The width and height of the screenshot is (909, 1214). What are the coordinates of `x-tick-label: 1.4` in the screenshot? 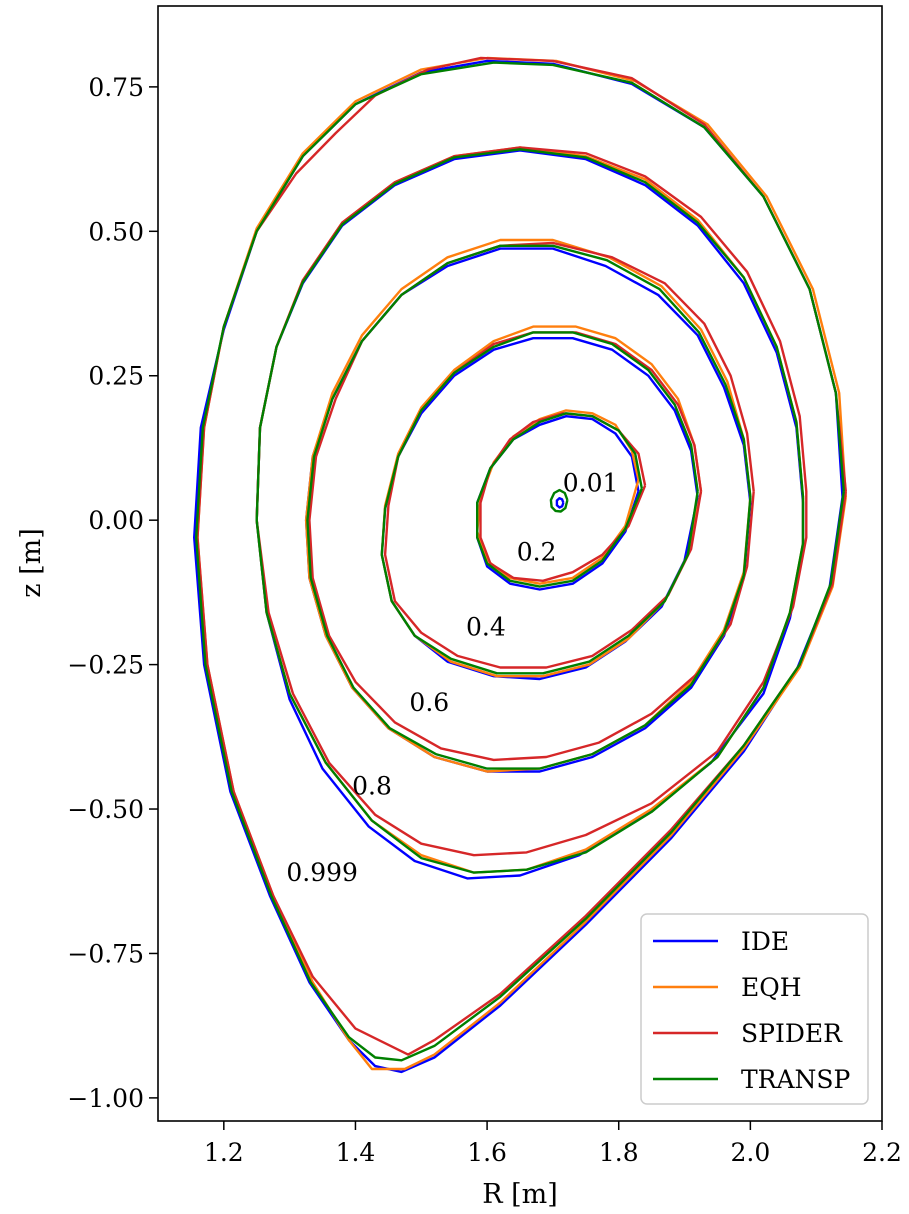 It's located at (356, 1152).